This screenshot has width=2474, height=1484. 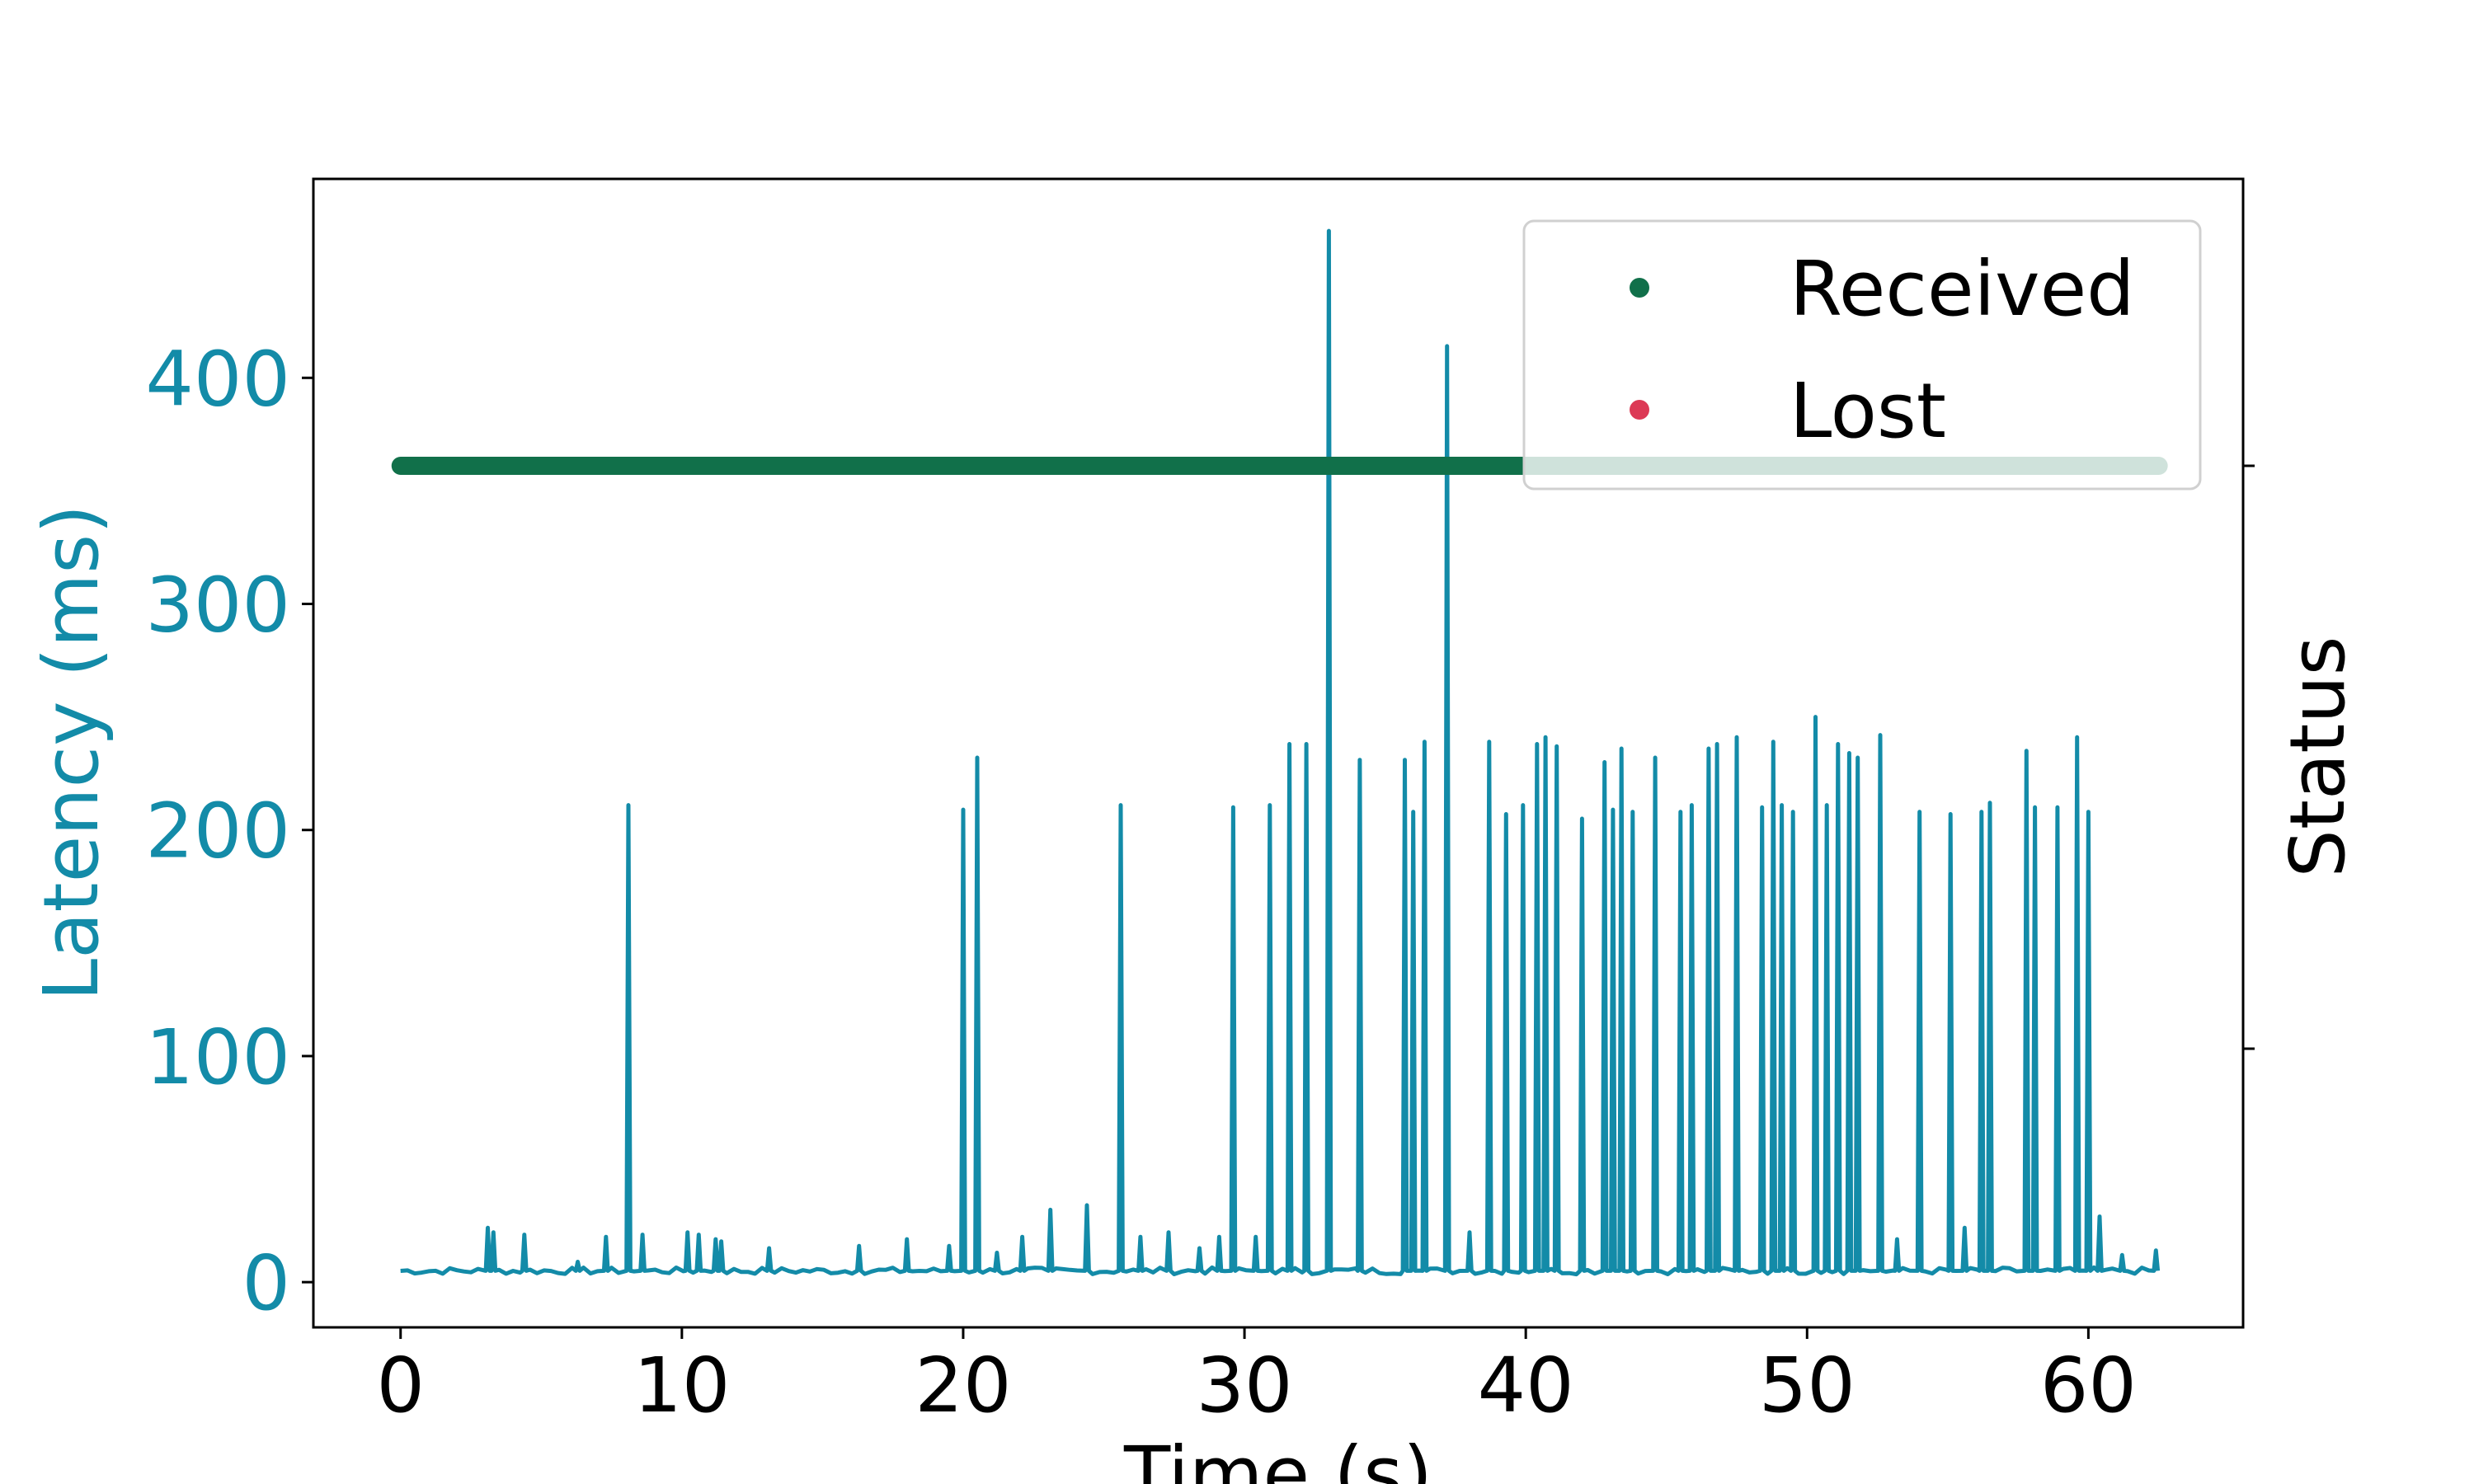 I want to click on y-tick-label: 300, so click(x=217, y=605).